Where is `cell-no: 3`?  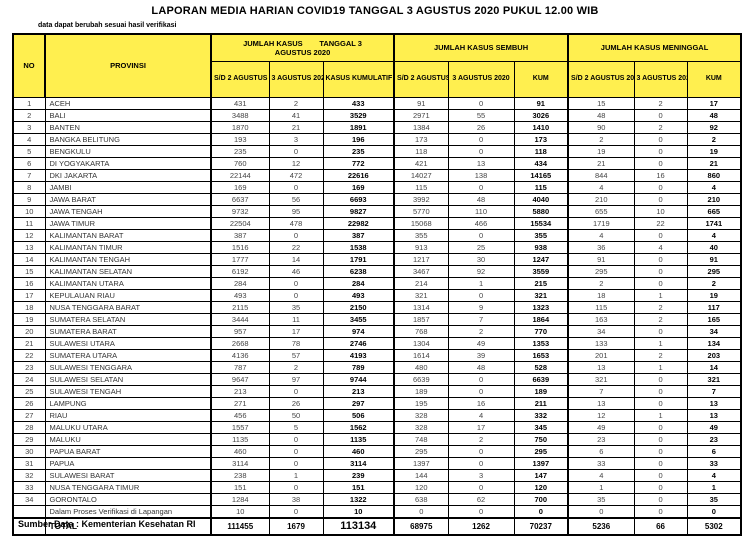 cell-no: 3 is located at coordinates (29, 127).